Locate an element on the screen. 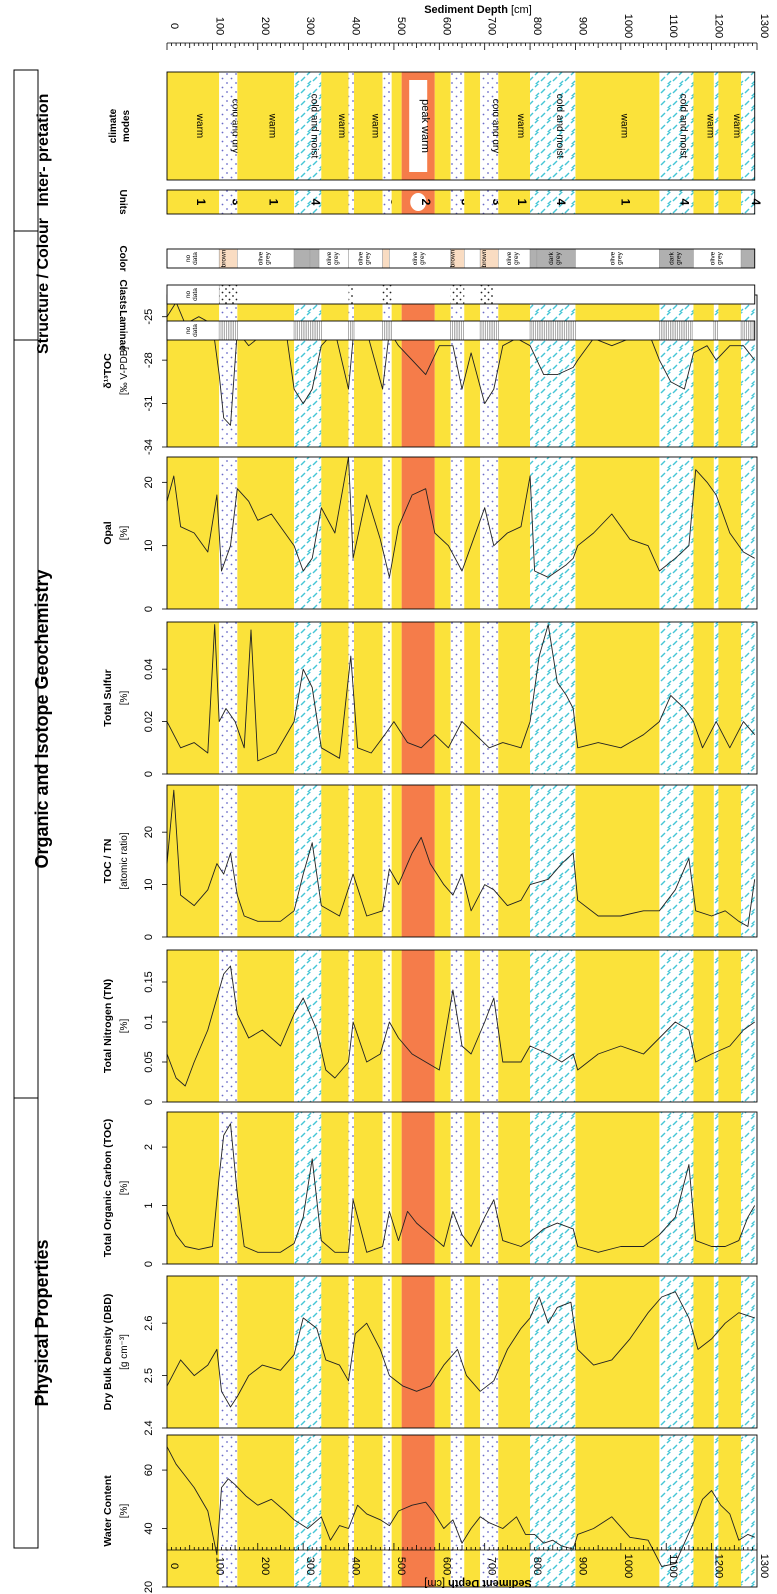 This screenshot has height=1594, width=777. color-label: brown is located at coordinates (452, 258).